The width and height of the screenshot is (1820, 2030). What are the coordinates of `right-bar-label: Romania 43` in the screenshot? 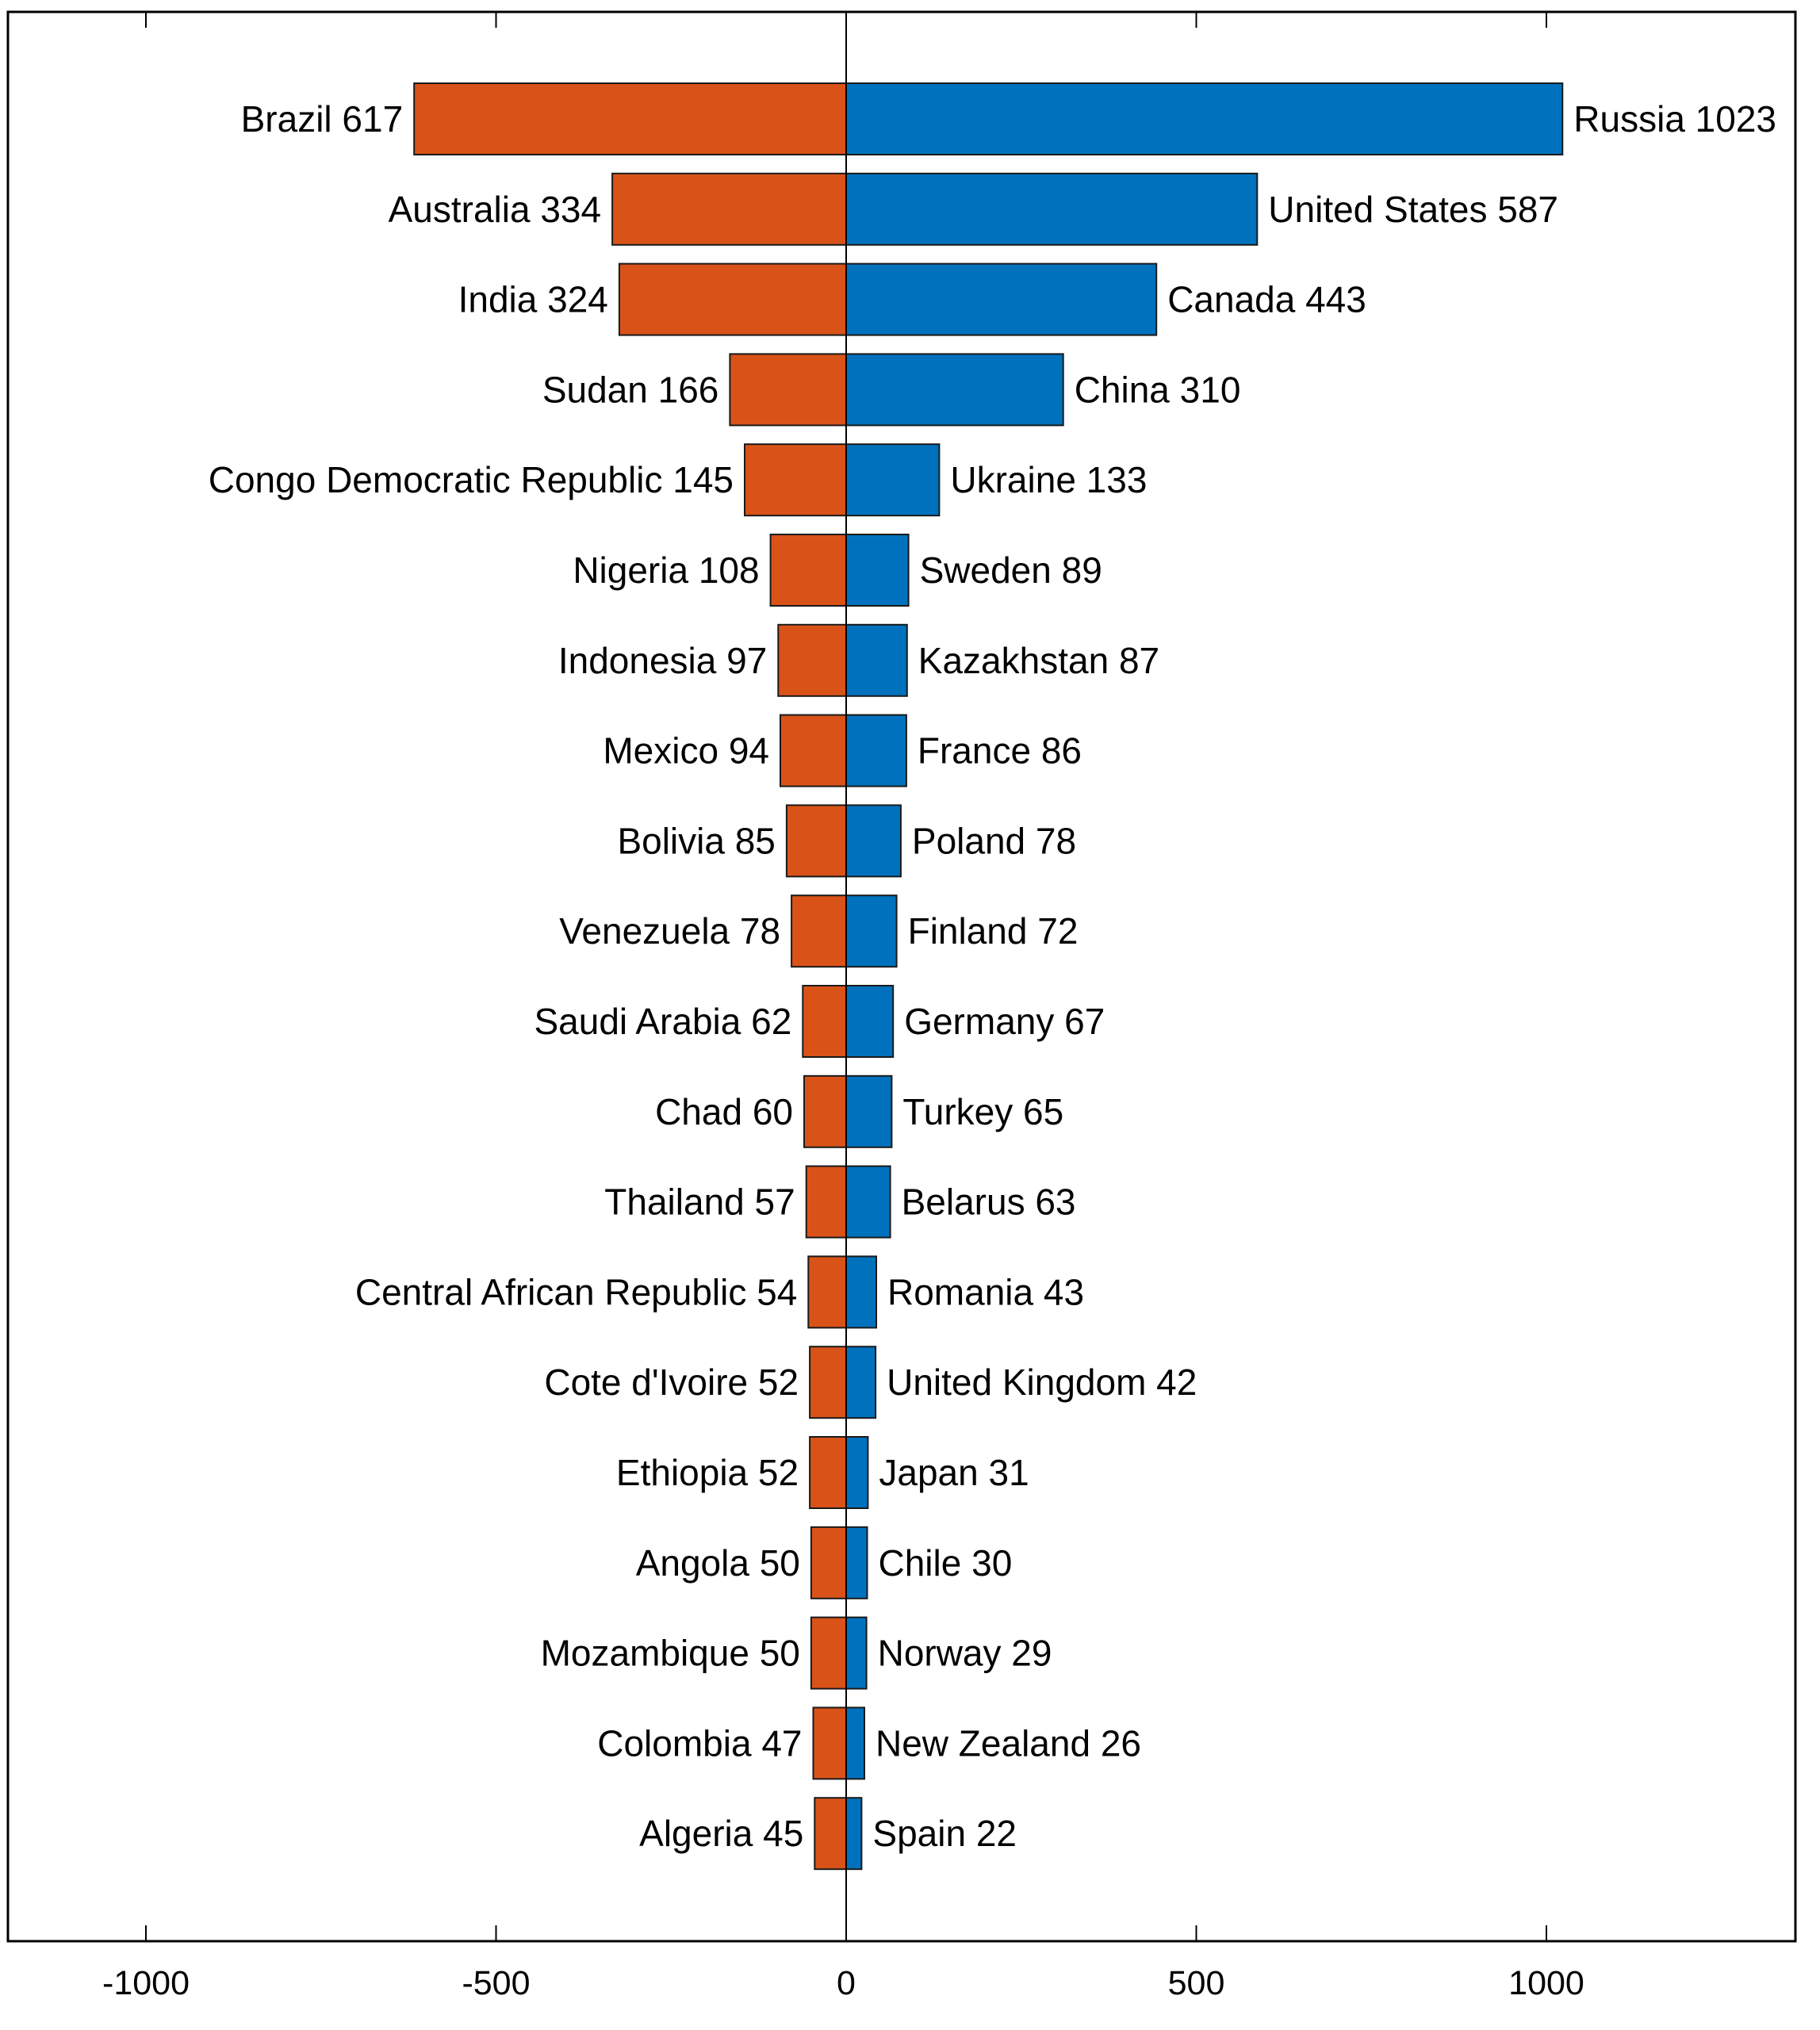 It's located at (985, 1291).